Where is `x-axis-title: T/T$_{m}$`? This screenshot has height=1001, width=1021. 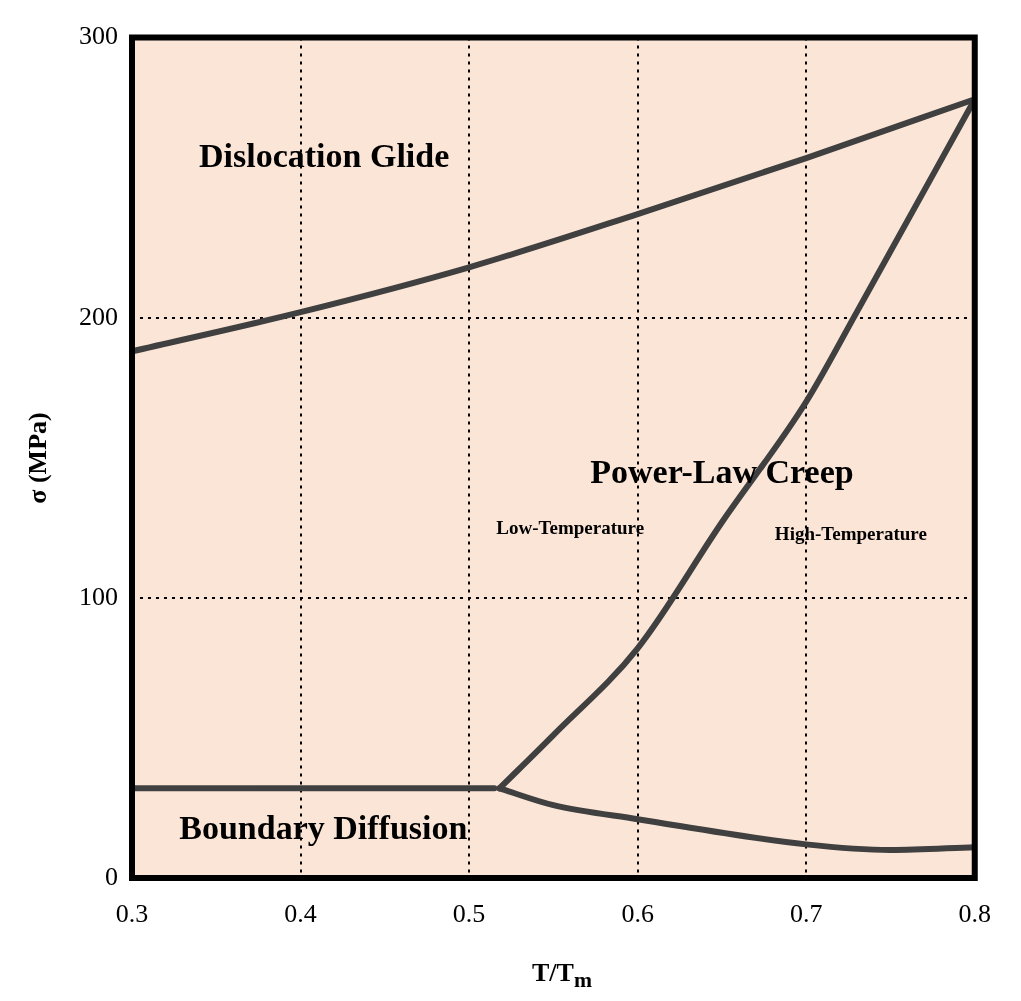
x-axis-title: T/T$_{m}$ is located at coordinates (562, 976).